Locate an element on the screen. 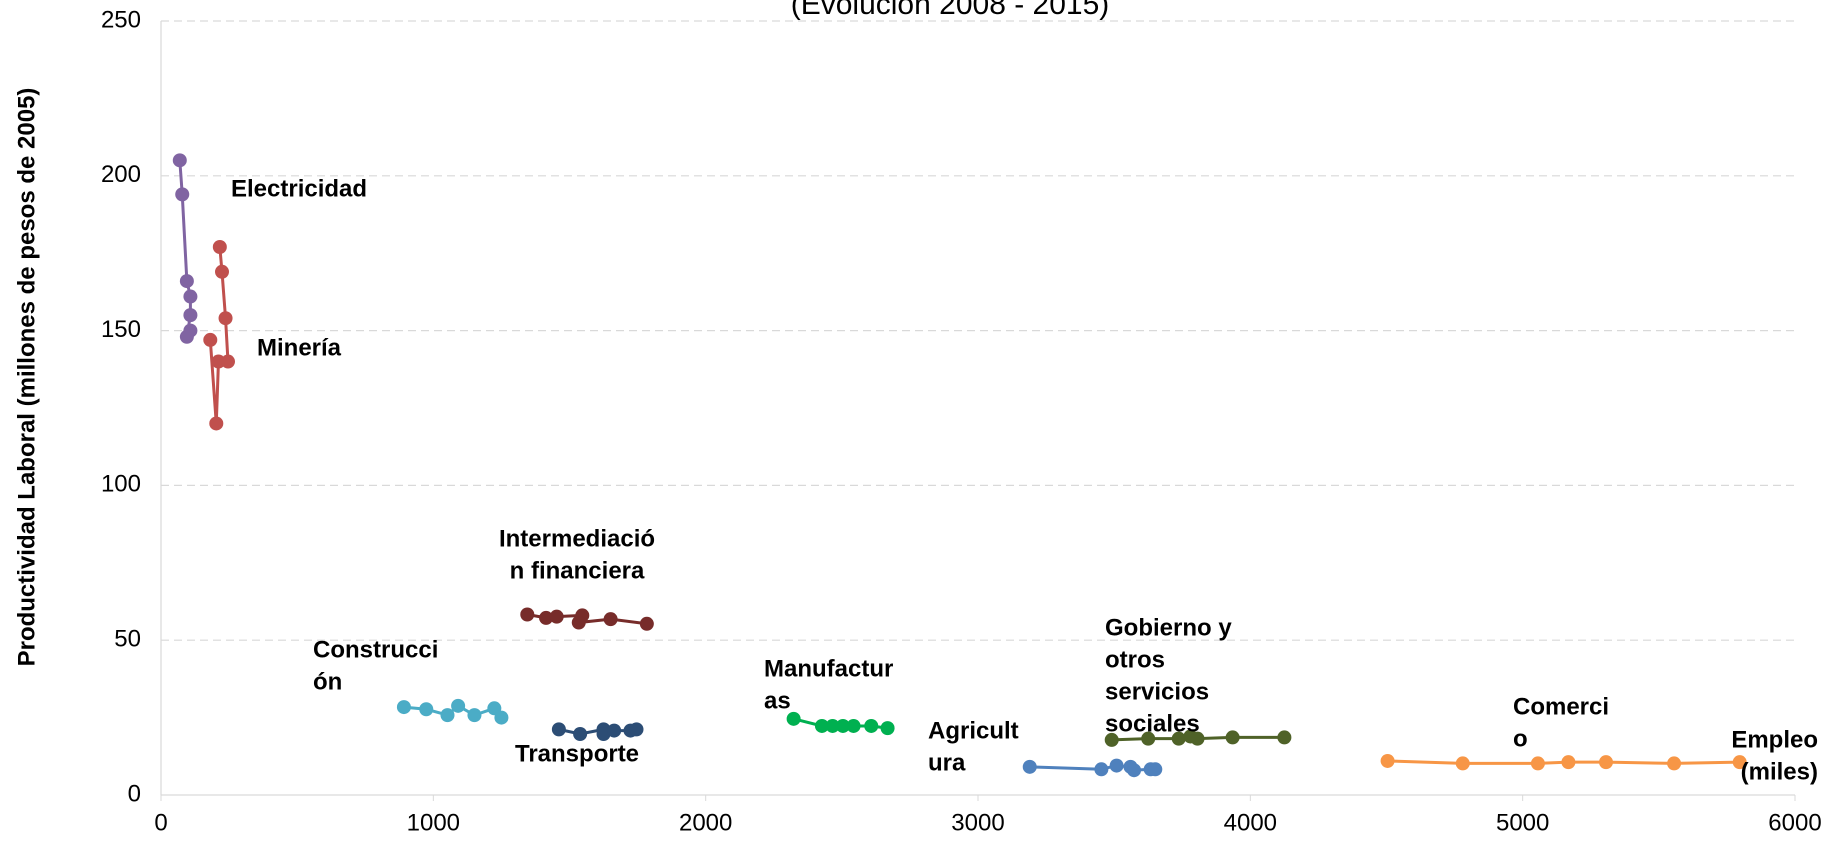 This screenshot has height=841, width=1839. series-label: o is located at coordinates (1520, 738).